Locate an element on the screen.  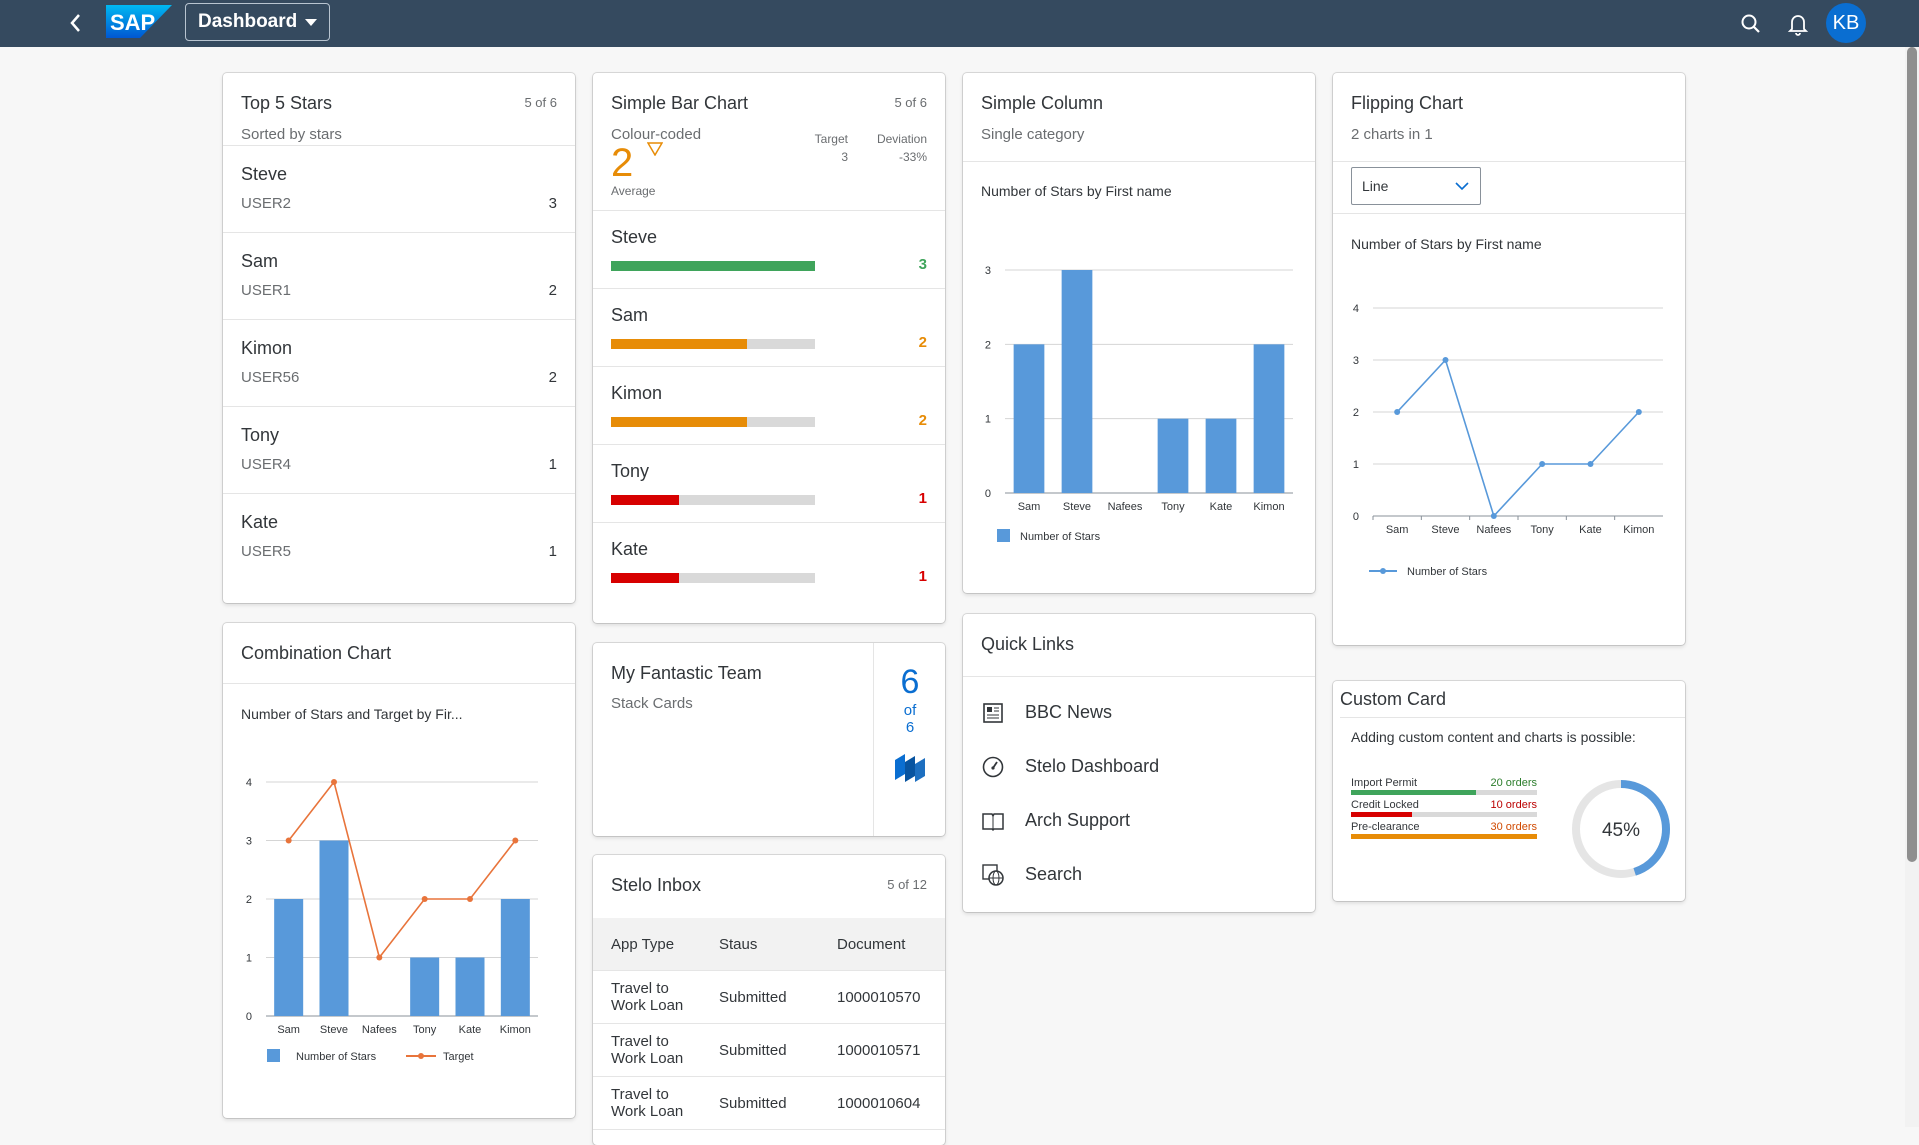
stack-counter: 6 of 6 is located at coordinates (909, 739).